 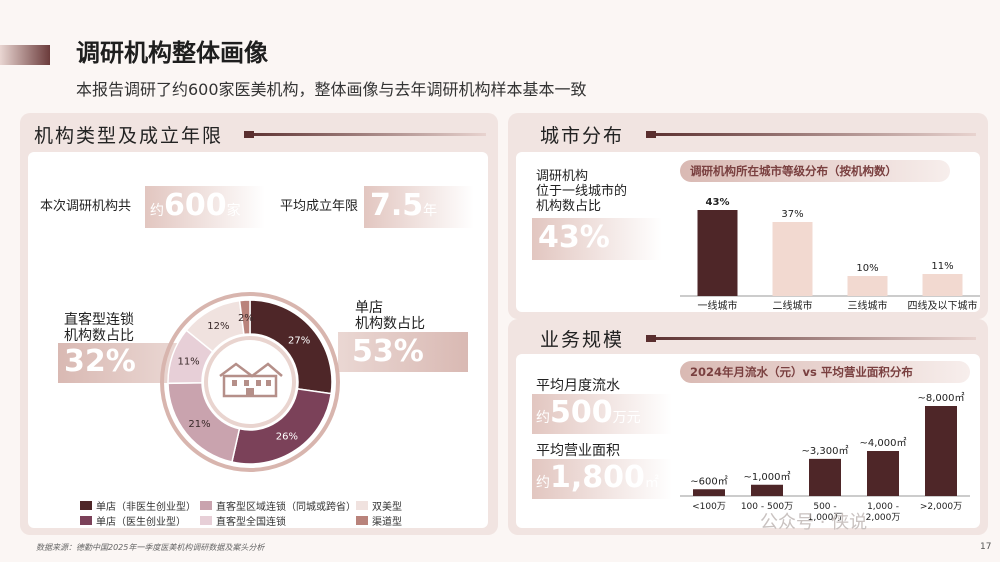 What do you see at coordinates (218, 326) in the screenshot?
I see `donut-segment-label-4: 12%` at bounding box center [218, 326].